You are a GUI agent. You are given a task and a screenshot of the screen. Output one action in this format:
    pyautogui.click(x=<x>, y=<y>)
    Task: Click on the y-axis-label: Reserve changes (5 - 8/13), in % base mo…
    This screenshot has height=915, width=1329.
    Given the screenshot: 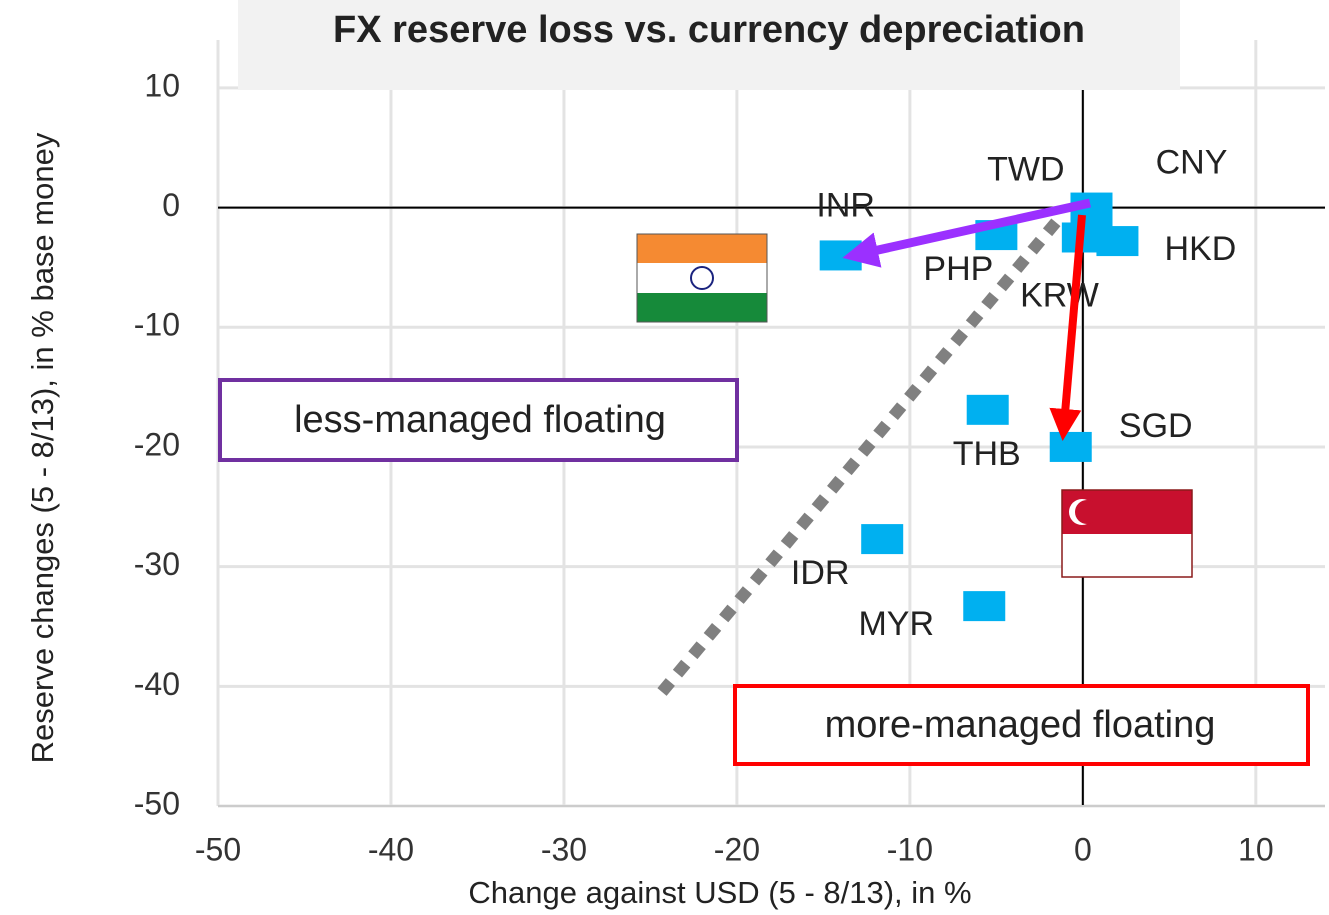 What is the action you would take?
    pyautogui.click(x=42, y=447)
    